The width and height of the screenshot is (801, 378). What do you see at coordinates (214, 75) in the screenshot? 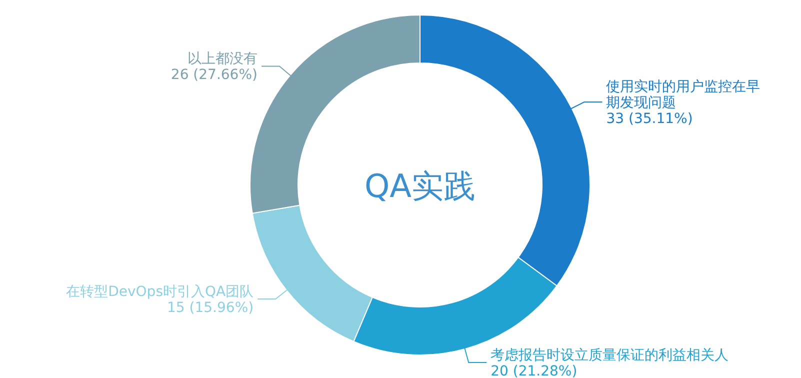
I see `data-label: 26 (27.66%)` at bounding box center [214, 75].